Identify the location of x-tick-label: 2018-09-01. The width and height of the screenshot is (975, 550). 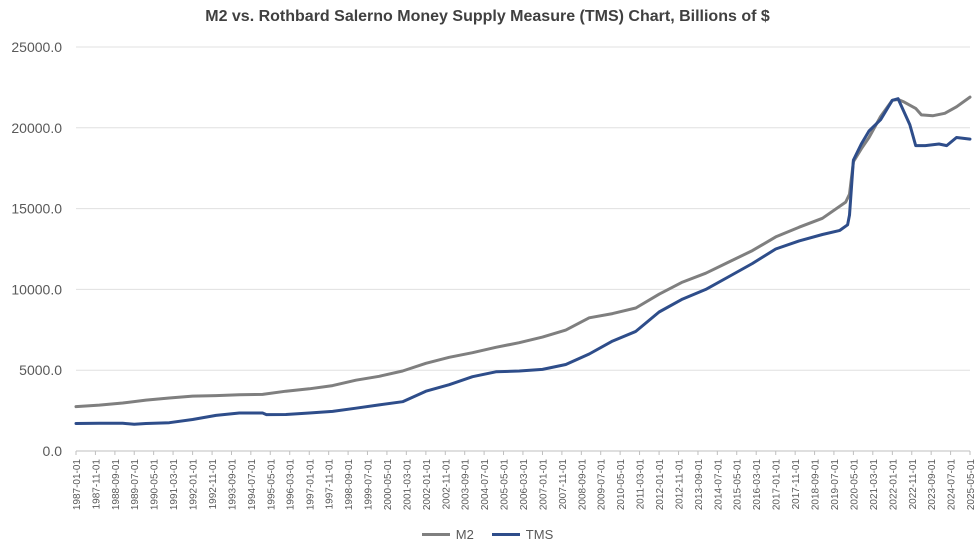
(816, 485).